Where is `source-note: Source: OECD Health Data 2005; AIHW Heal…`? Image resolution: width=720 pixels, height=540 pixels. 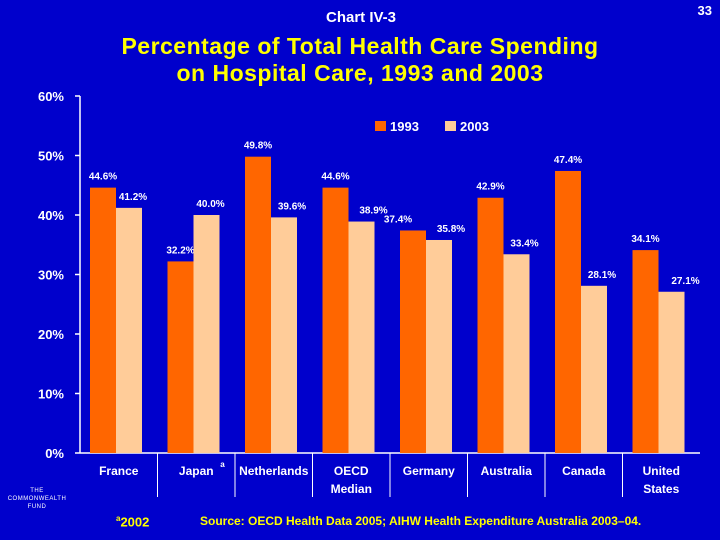
source-note: Source: OECD Health Data 2005; AIHW Heal… is located at coordinates (421, 521).